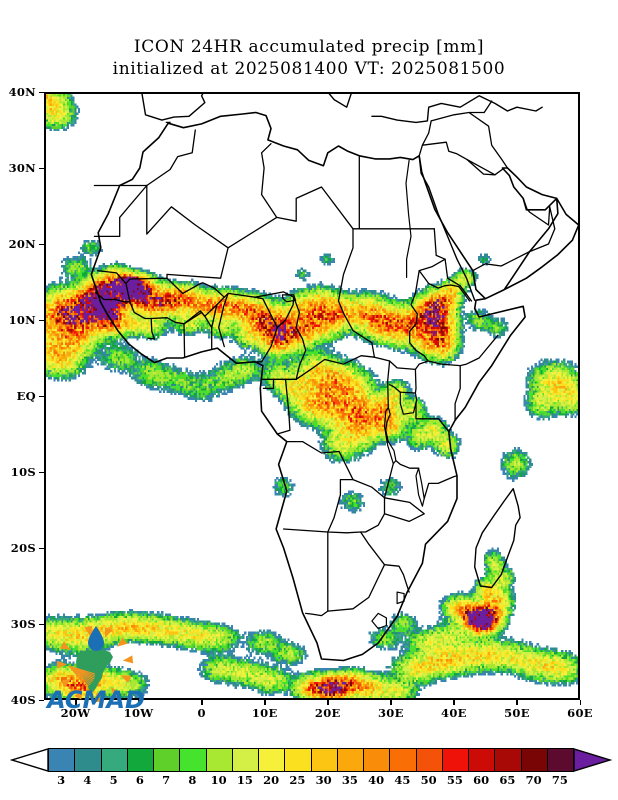 The height and width of the screenshot is (800, 618). What do you see at coordinates (75, 713) in the screenshot?
I see `x-axis-label-20w: 20W` at bounding box center [75, 713].